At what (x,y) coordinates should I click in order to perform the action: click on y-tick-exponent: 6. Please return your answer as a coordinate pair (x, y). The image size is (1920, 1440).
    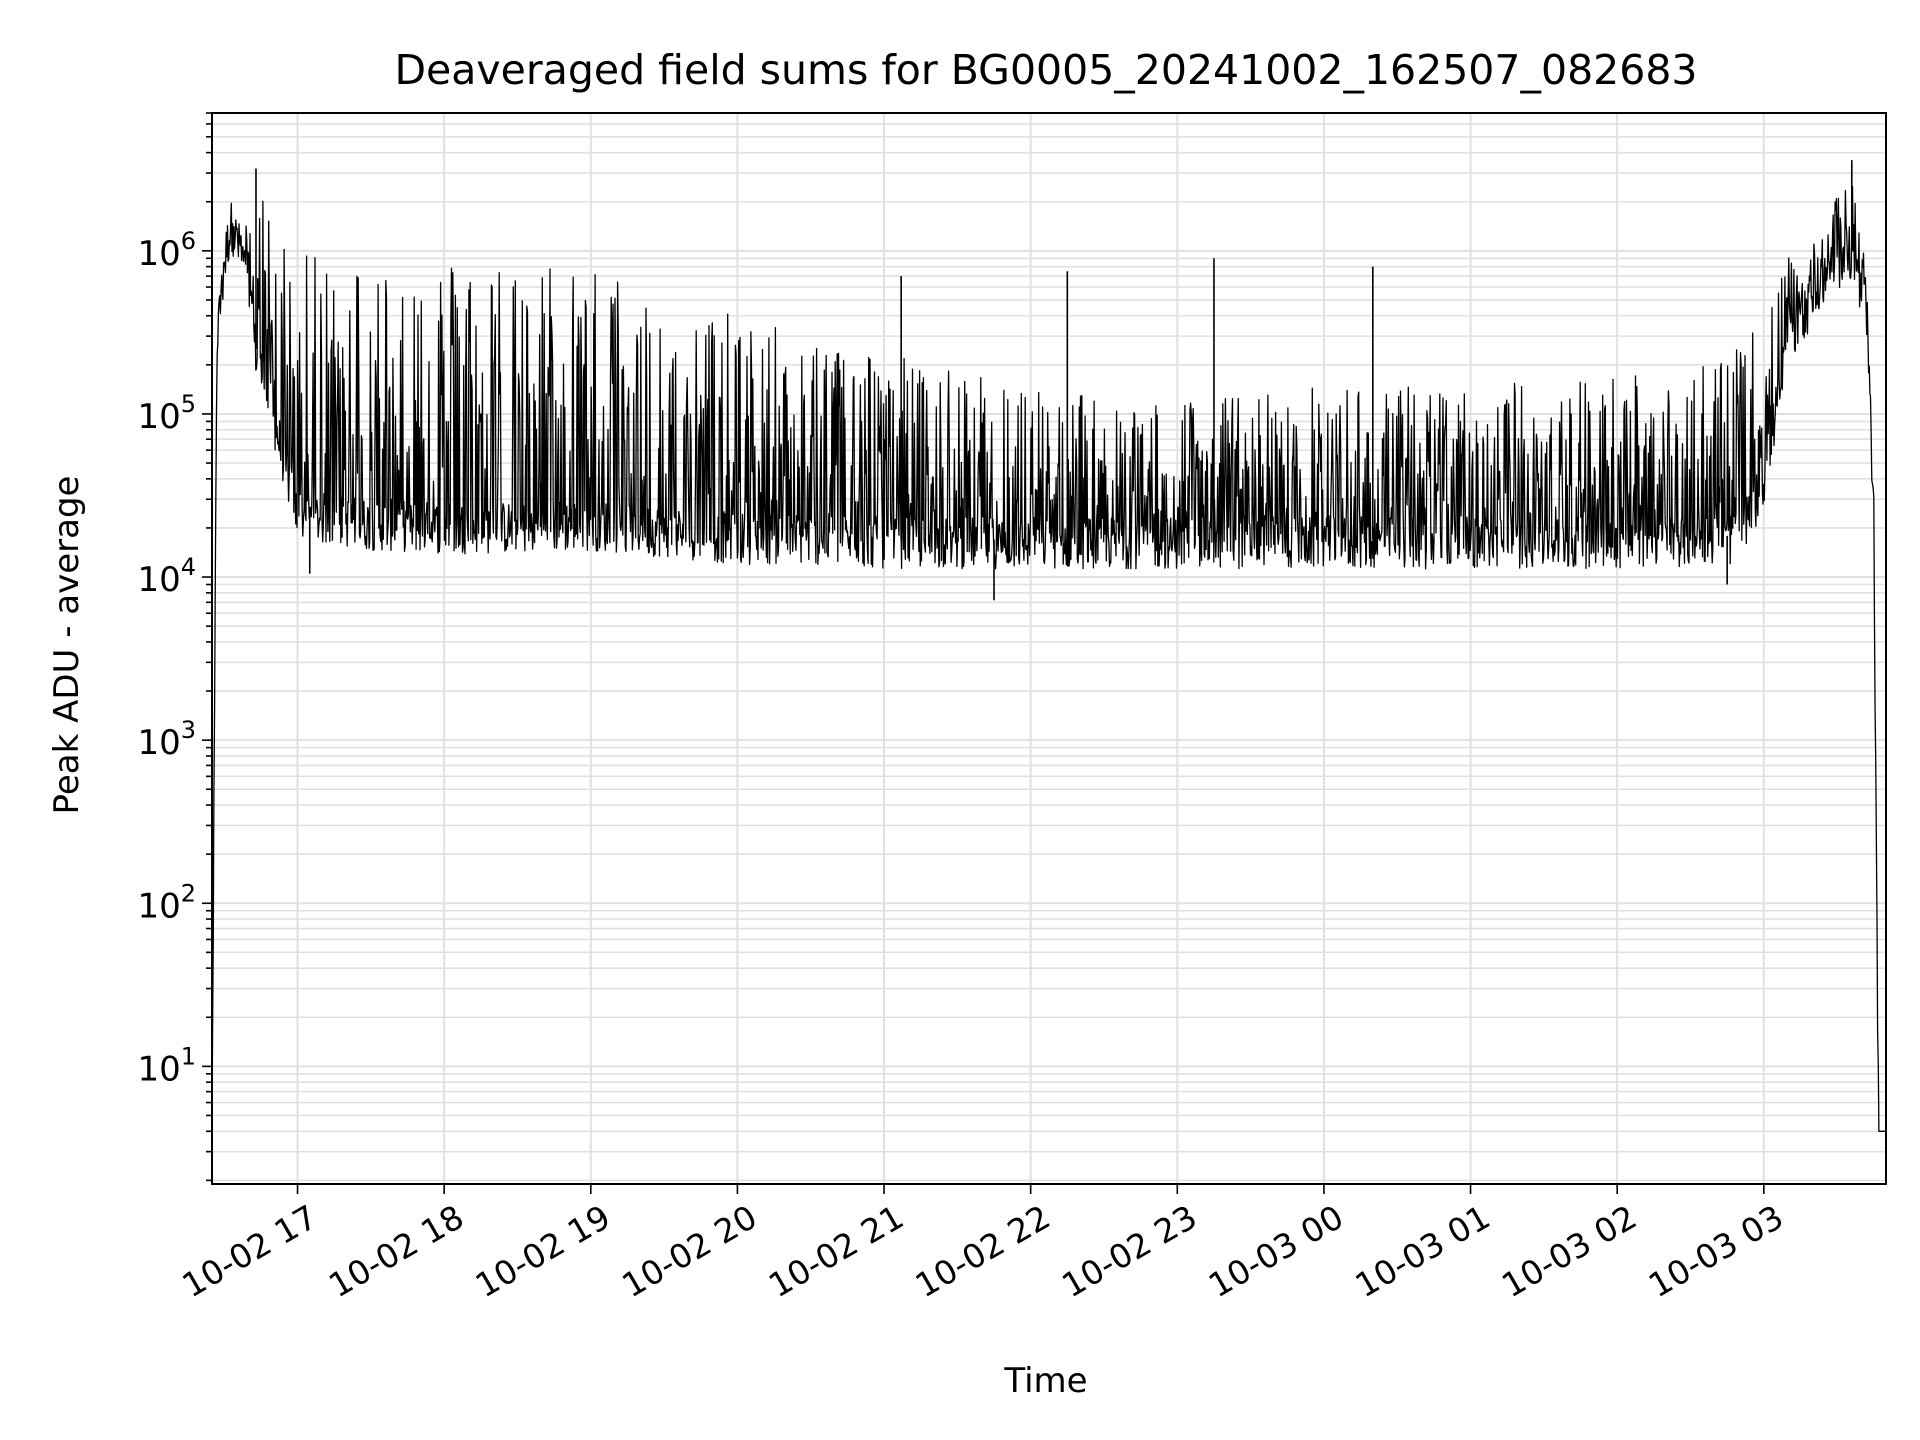
    Looking at the image, I should click on (188, 241).